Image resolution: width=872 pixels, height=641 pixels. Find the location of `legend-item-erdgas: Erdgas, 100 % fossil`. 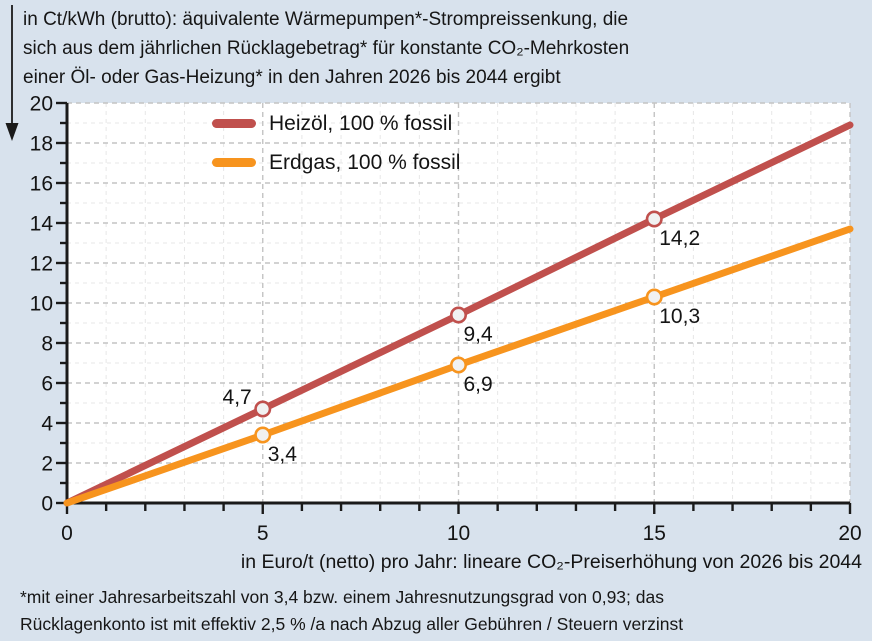

legend-item-erdgas: Erdgas, 100 % fossil is located at coordinates (336, 162).